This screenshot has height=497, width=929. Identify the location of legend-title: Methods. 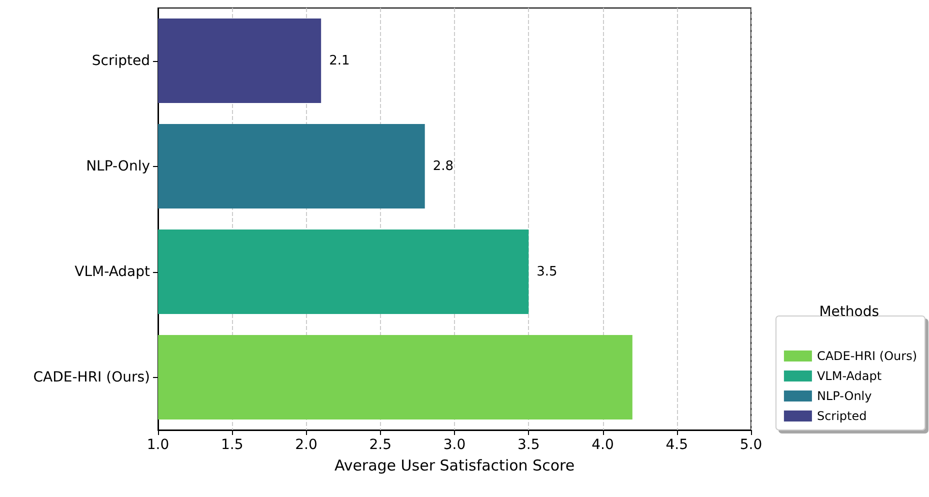
(849, 312).